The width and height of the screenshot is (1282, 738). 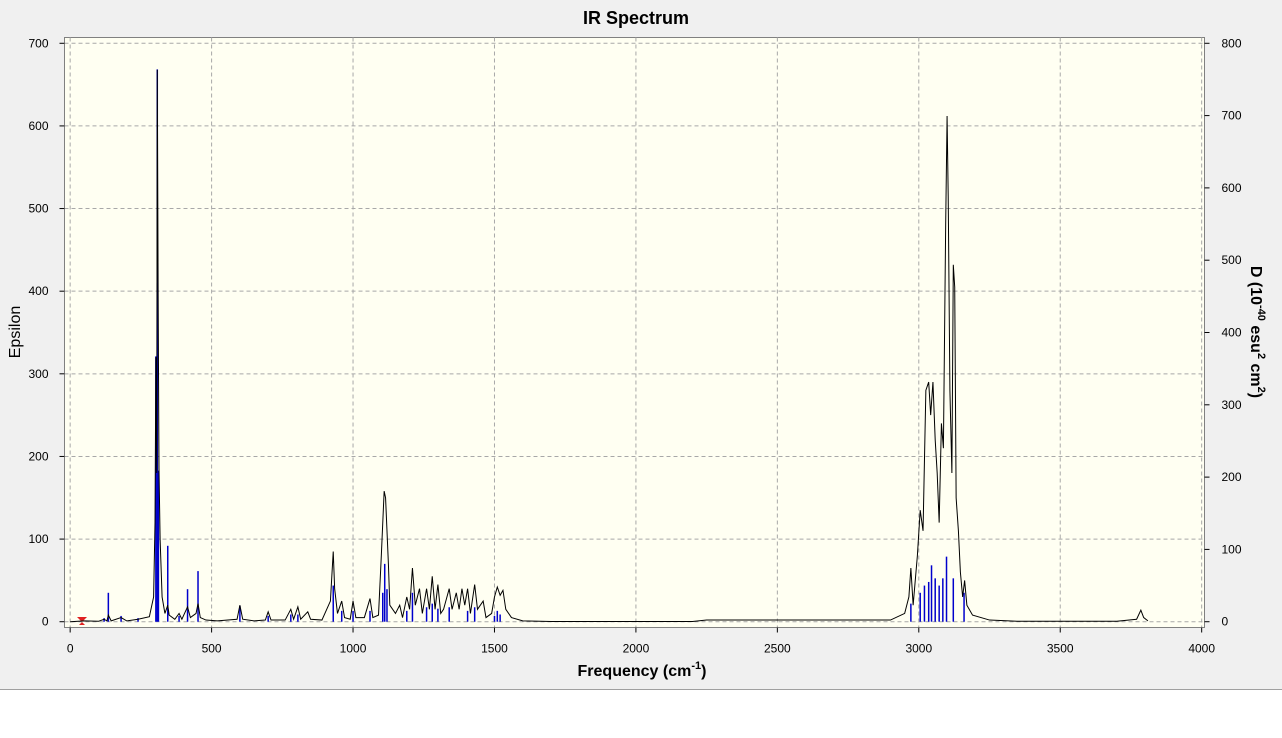 What do you see at coordinates (777, 649) in the screenshot?
I see `x-tick-label: 2500` at bounding box center [777, 649].